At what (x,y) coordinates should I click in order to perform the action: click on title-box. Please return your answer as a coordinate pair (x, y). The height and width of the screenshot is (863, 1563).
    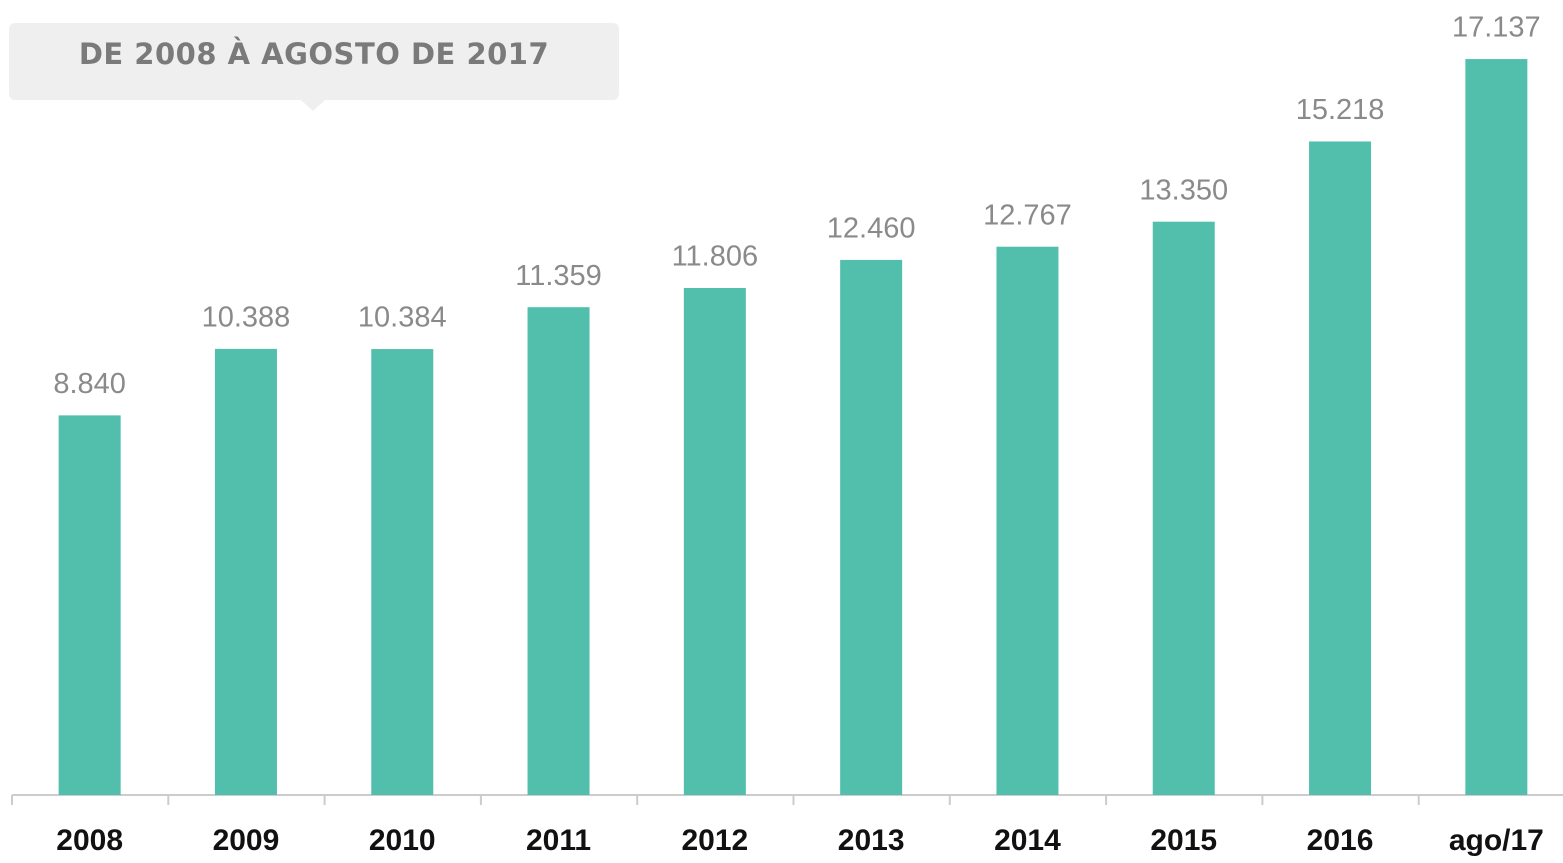
    Looking at the image, I should click on (314, 61).